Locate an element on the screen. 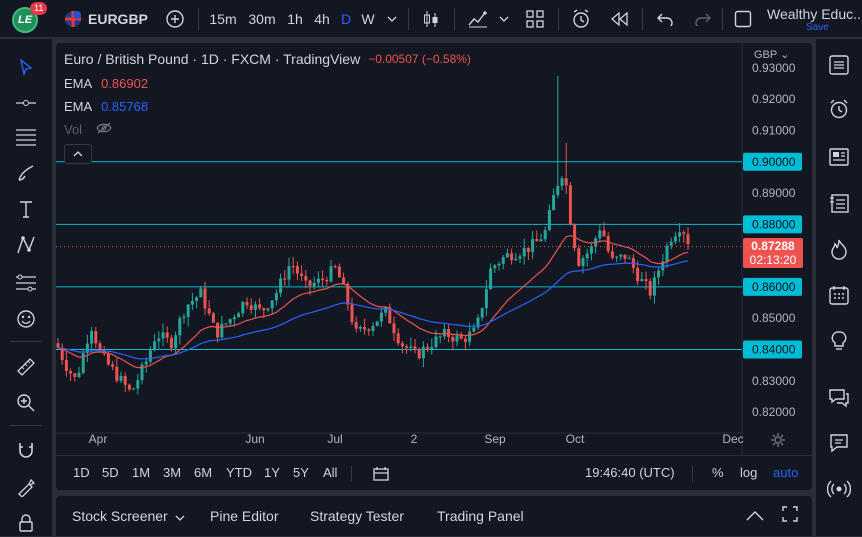  price-tick-label: 0.90000 is located at coordinates (774, 162).